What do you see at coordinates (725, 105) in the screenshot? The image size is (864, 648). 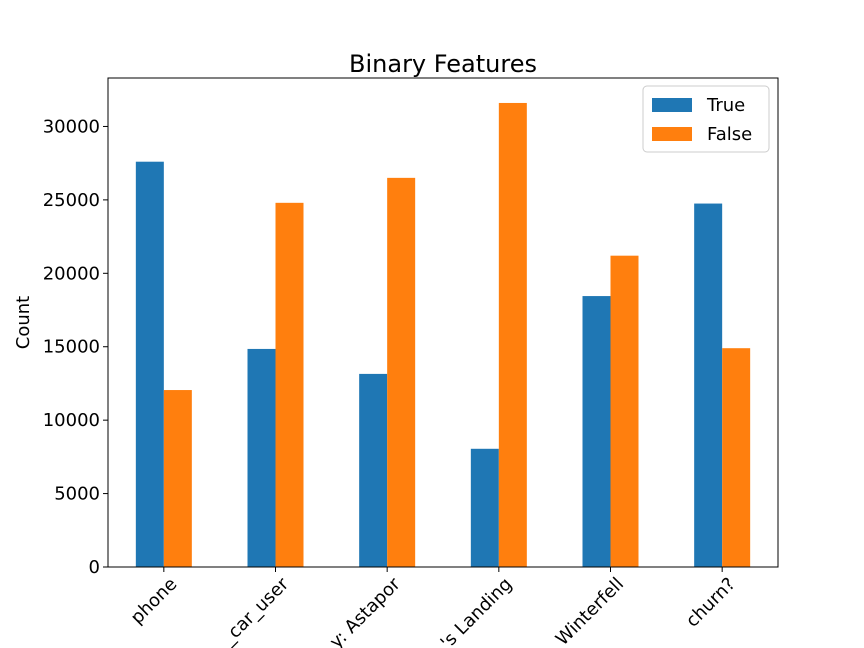 I see `legend-label-true: True` at bounding box center [725, 105].